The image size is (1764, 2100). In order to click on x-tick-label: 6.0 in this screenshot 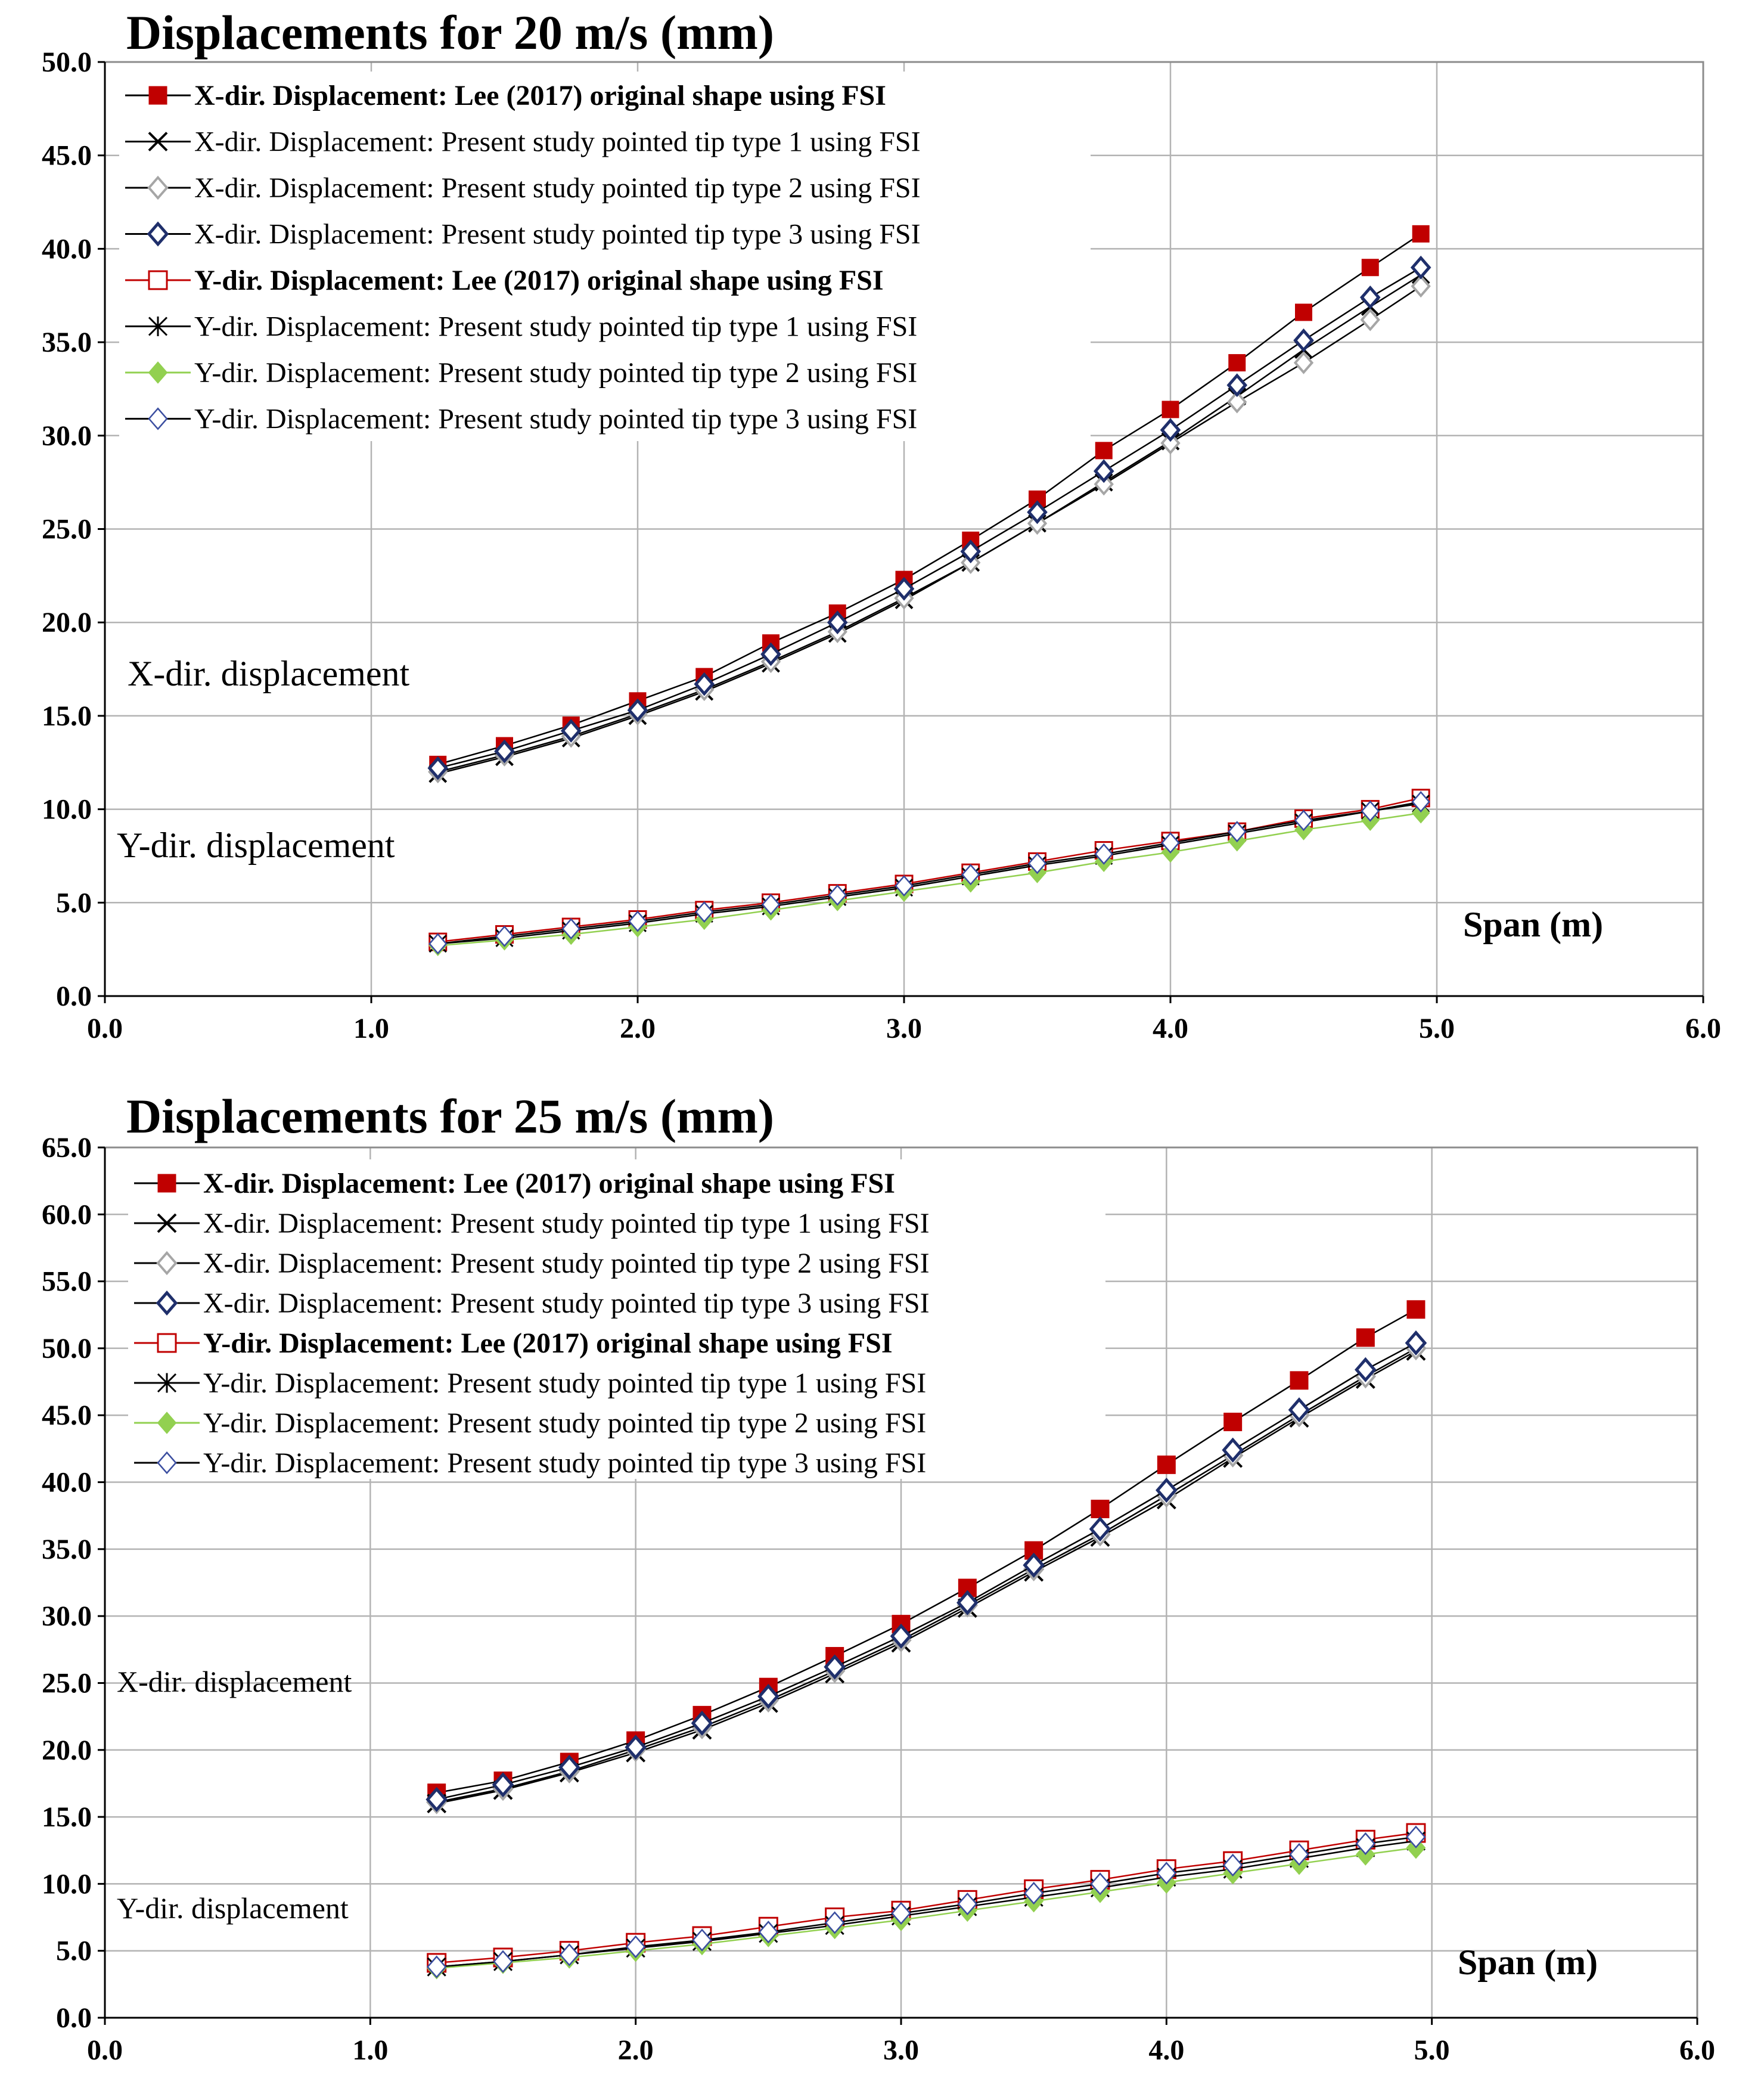, I will do `click(1703, 1028)`.